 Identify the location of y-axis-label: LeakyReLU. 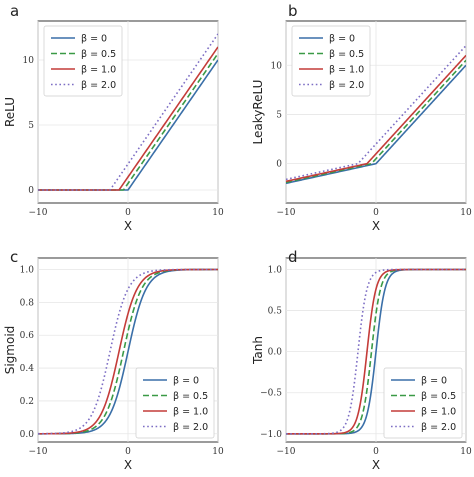
(258, 112).